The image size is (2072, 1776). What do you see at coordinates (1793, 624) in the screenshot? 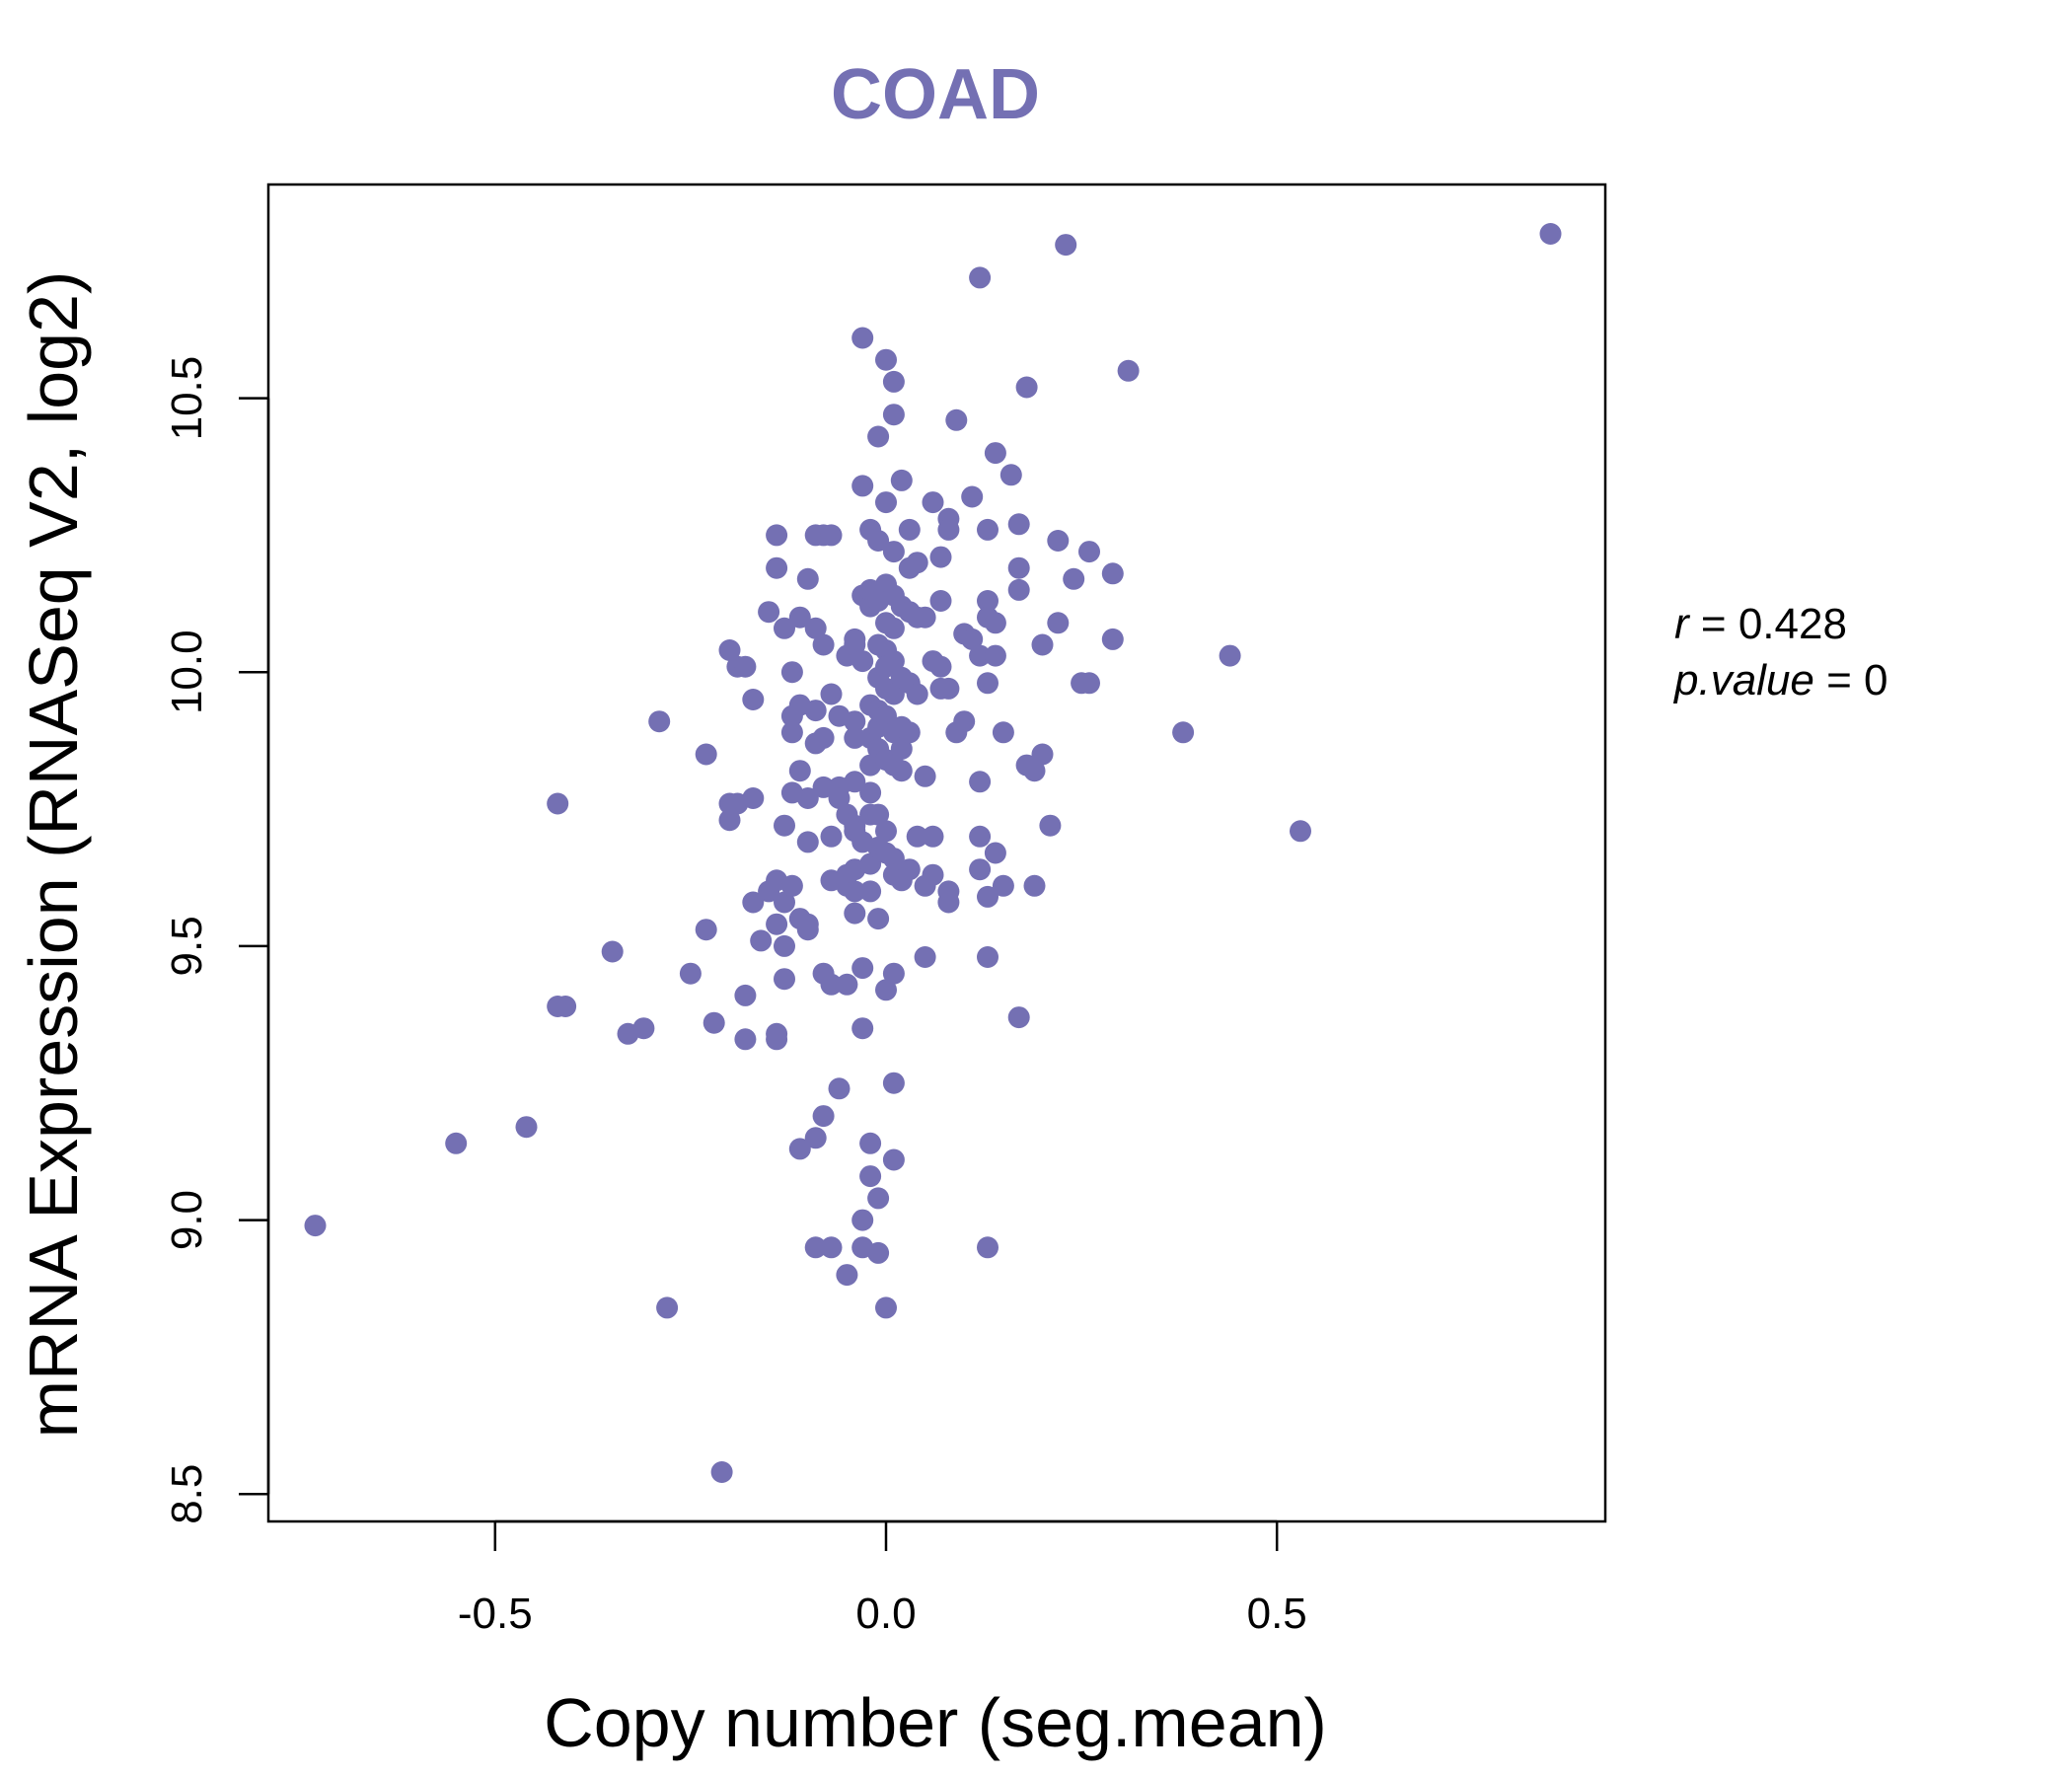
I see `r-value: 0.428` at bounding box center [1793, 624].